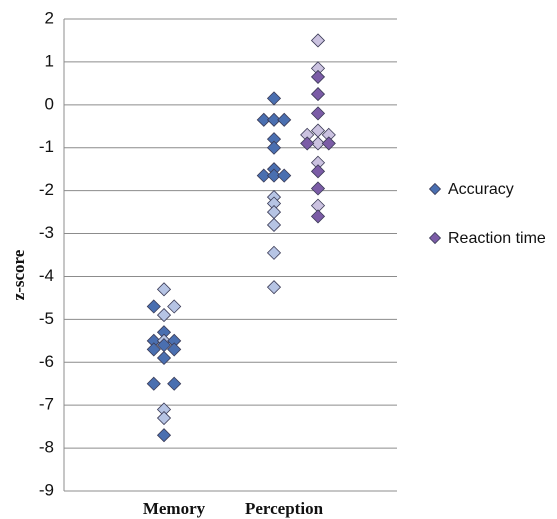 The width and height of the screenshot is (557, 519). Describe the element at coordinates (46, 361) in the screenshot. I see `y-tick-label: -6` at that location.